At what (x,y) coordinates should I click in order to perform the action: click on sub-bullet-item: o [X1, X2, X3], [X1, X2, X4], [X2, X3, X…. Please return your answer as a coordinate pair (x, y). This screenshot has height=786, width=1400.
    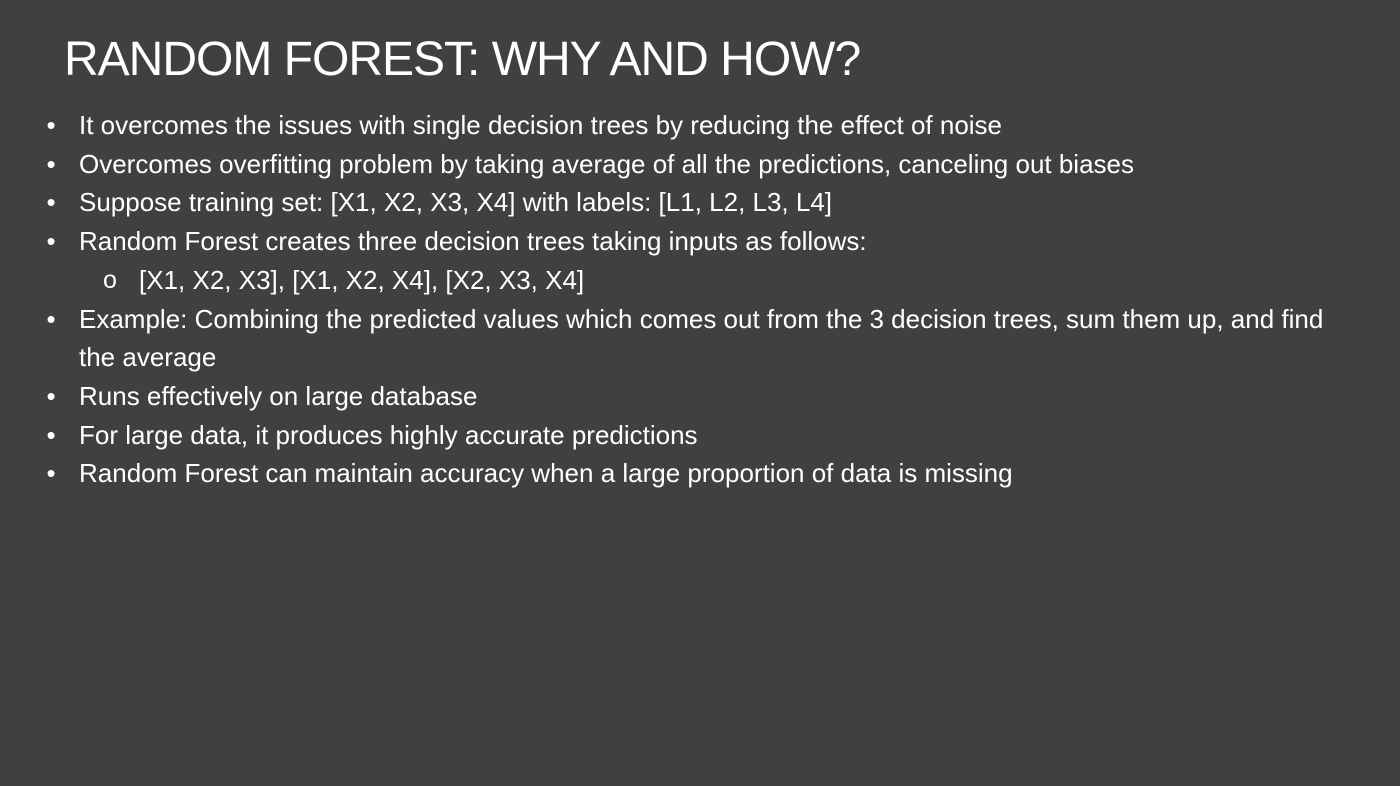
    Looking at the image, I should click on (721, 280).